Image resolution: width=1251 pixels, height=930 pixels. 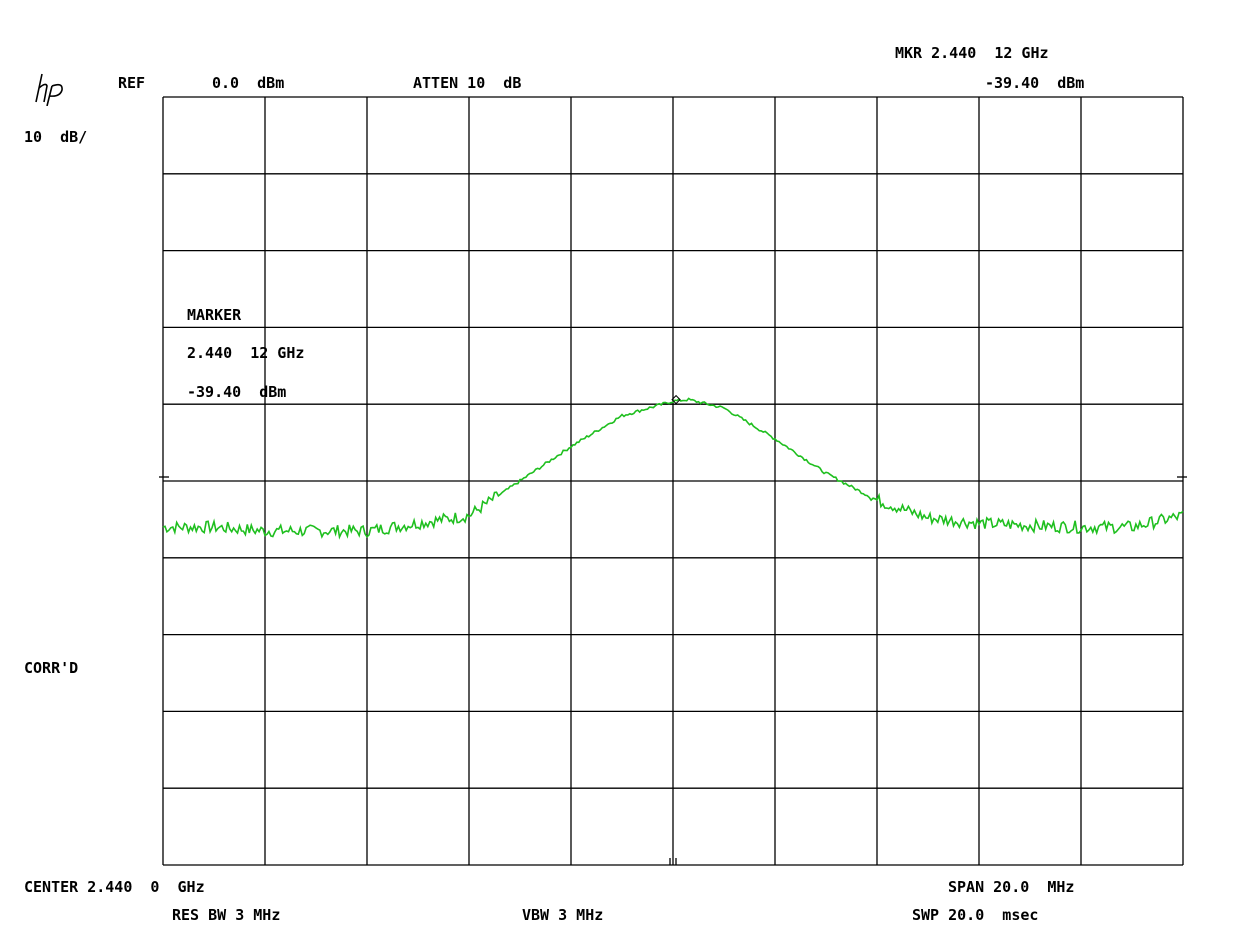 I want to click on frequency-span: SPAN 20.0 MHz, so click(x=1011, y=887).